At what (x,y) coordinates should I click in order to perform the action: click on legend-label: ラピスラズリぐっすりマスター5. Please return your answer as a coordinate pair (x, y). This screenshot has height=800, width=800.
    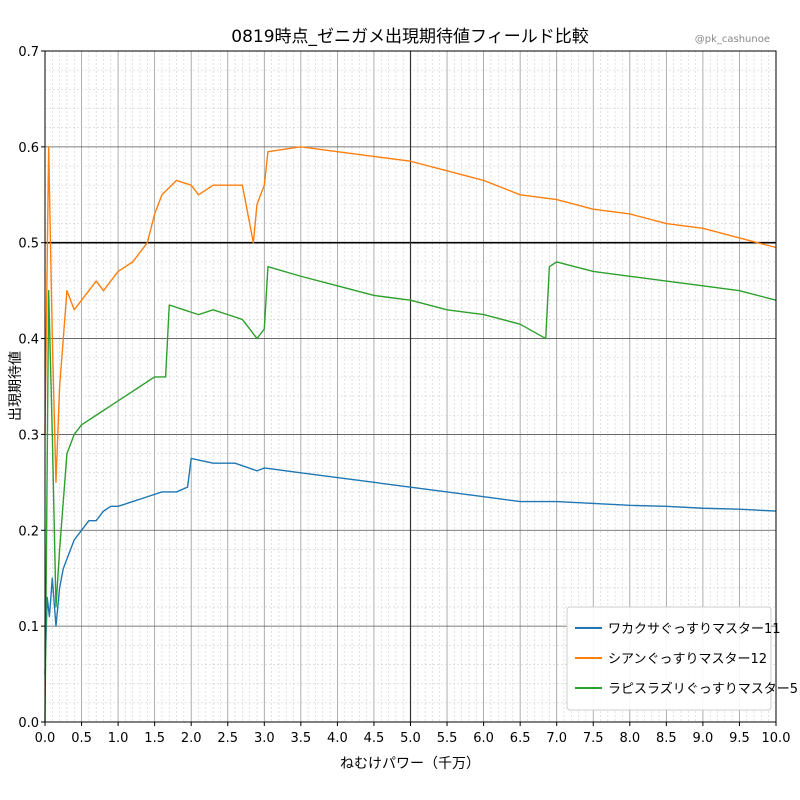
    Looking at the image, I should click on (703, 689).